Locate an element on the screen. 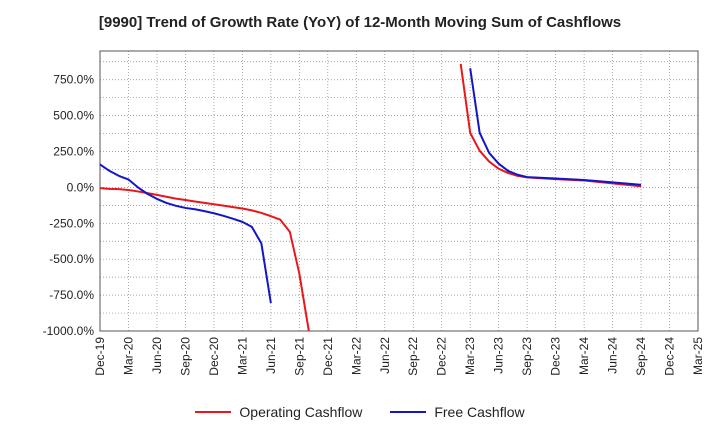 This screenshot has height=440, width=720. x-tick-label: Jun-21 is located at coordinates (271, 355).